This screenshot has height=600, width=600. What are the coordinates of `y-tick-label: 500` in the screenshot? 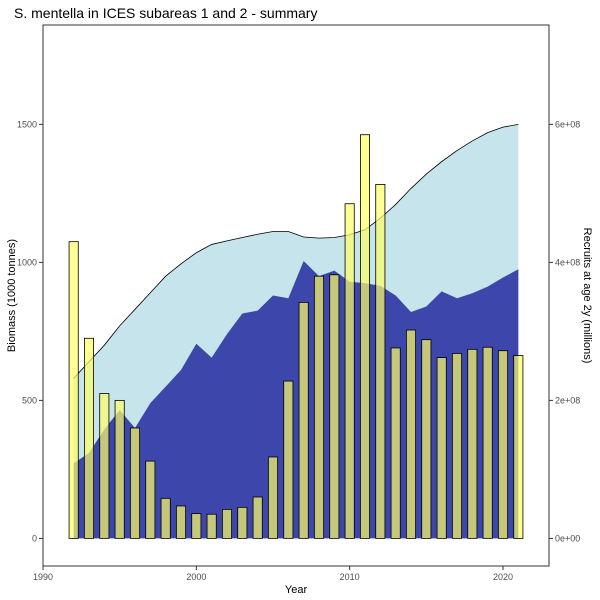 It's located at (29, 400).